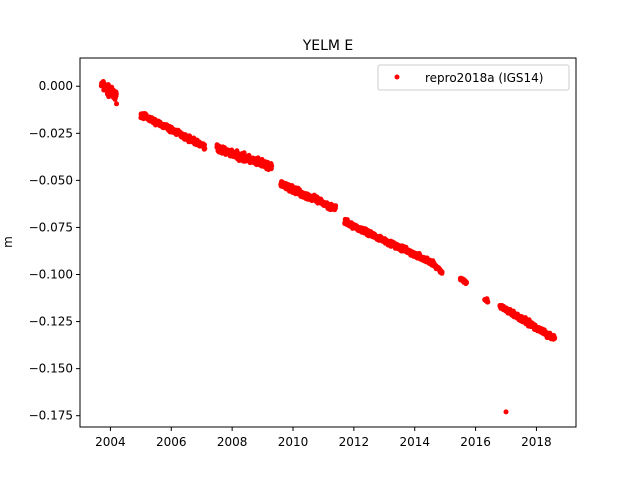 This screenshot has height=480, width=640. Describe the element at coordinates (56, 86) in the screenshot. I see `y-tick-label: 0.000` at that location.